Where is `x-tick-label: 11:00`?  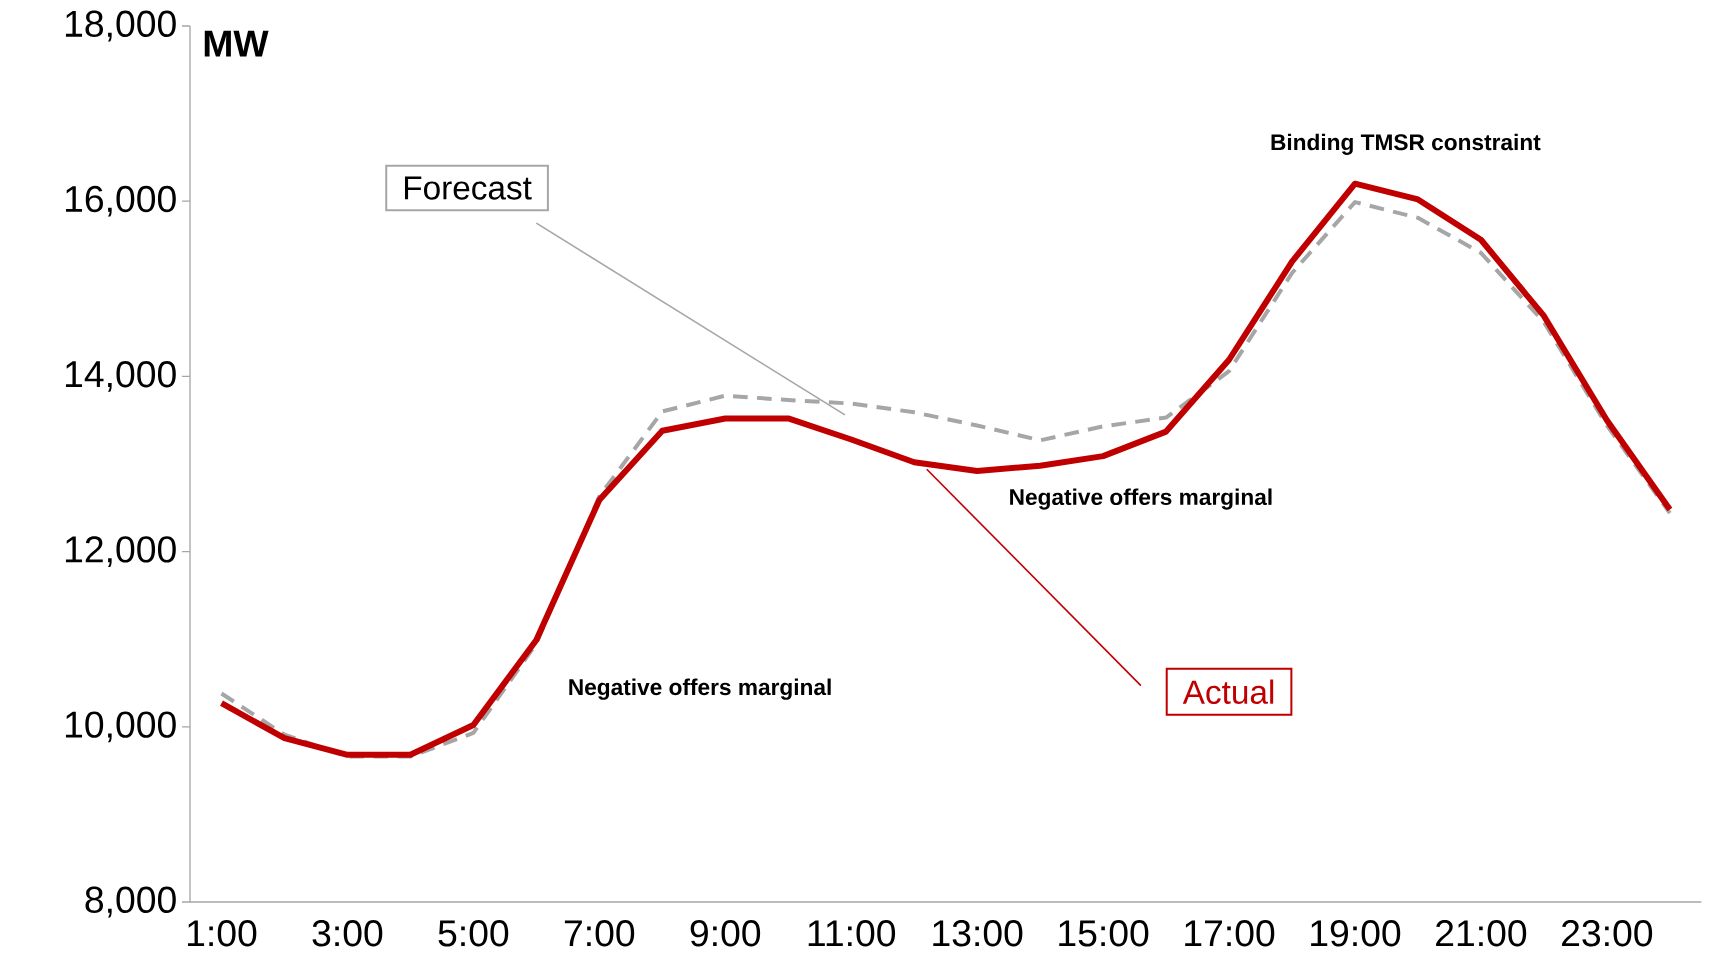
x-tick-label: 11:00 is located at coordinates (852, 933).